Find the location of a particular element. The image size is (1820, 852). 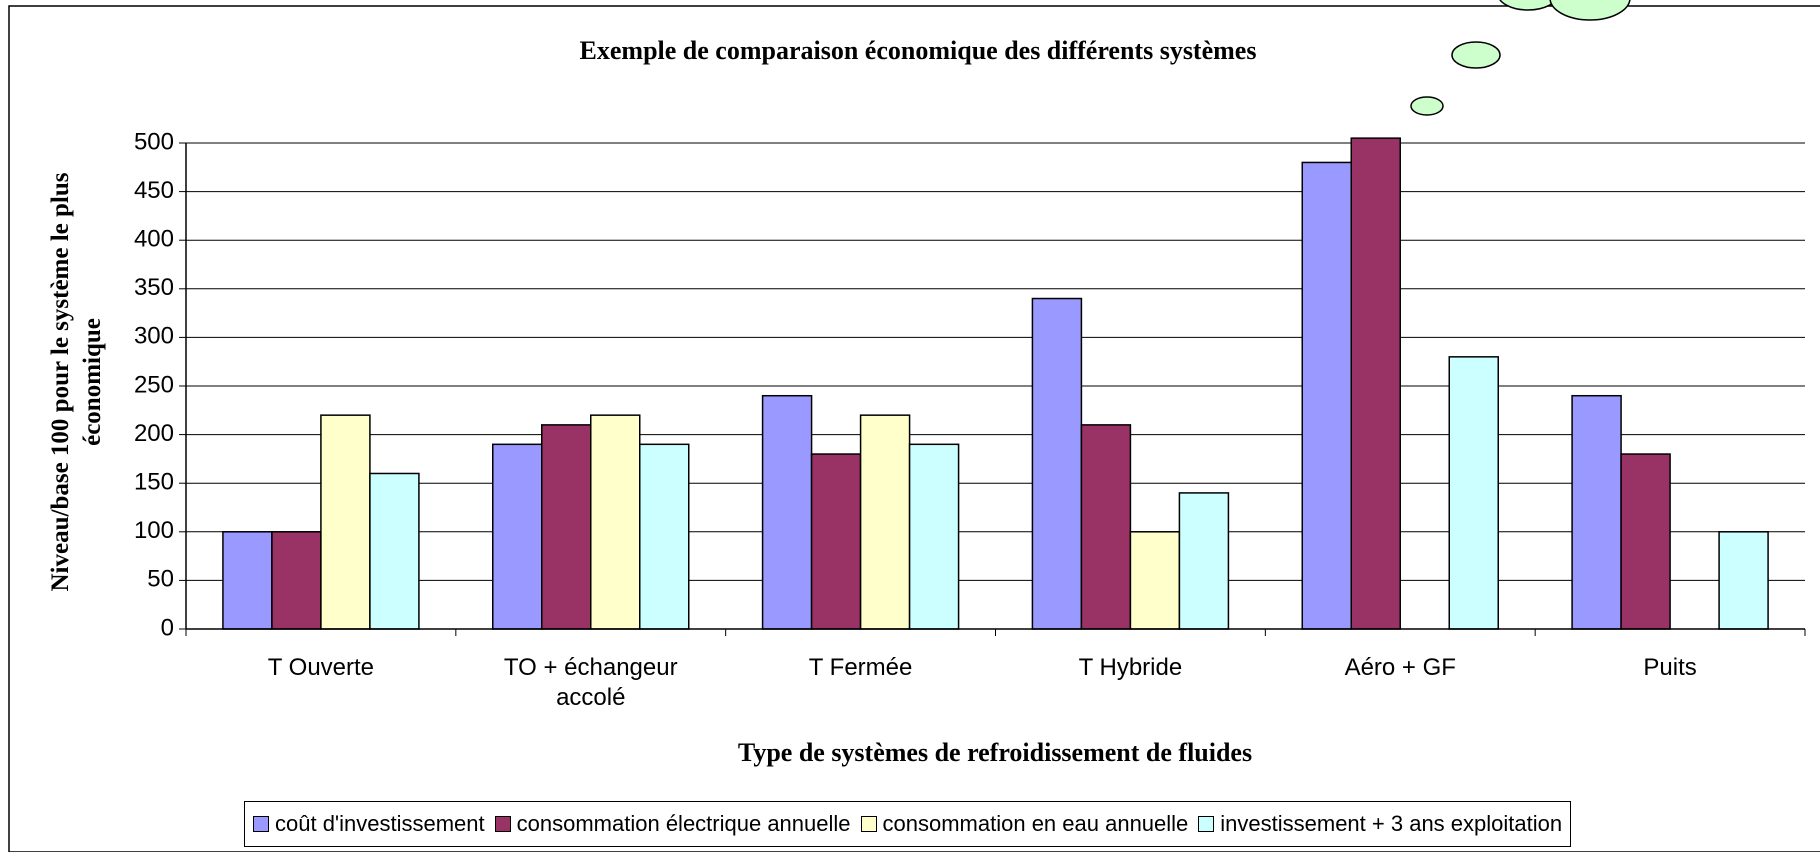

legend-label: consommation en eau annuelle is located at coordinates (1035, 823).